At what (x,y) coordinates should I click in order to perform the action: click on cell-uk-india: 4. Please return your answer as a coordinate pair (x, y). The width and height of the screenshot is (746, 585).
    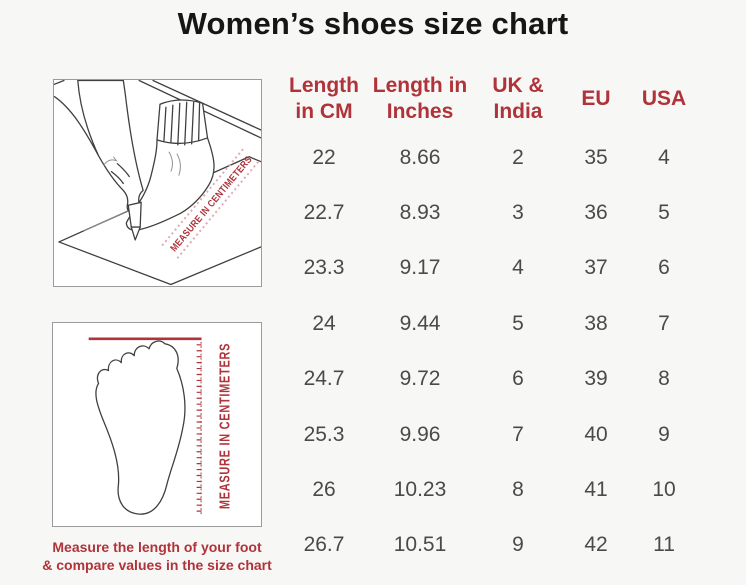
    Looking at the image, I should click on (518, 268).